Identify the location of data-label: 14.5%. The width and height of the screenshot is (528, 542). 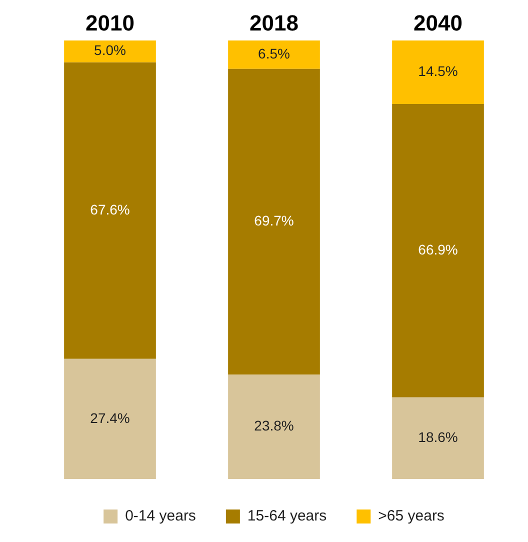
(438, 71).